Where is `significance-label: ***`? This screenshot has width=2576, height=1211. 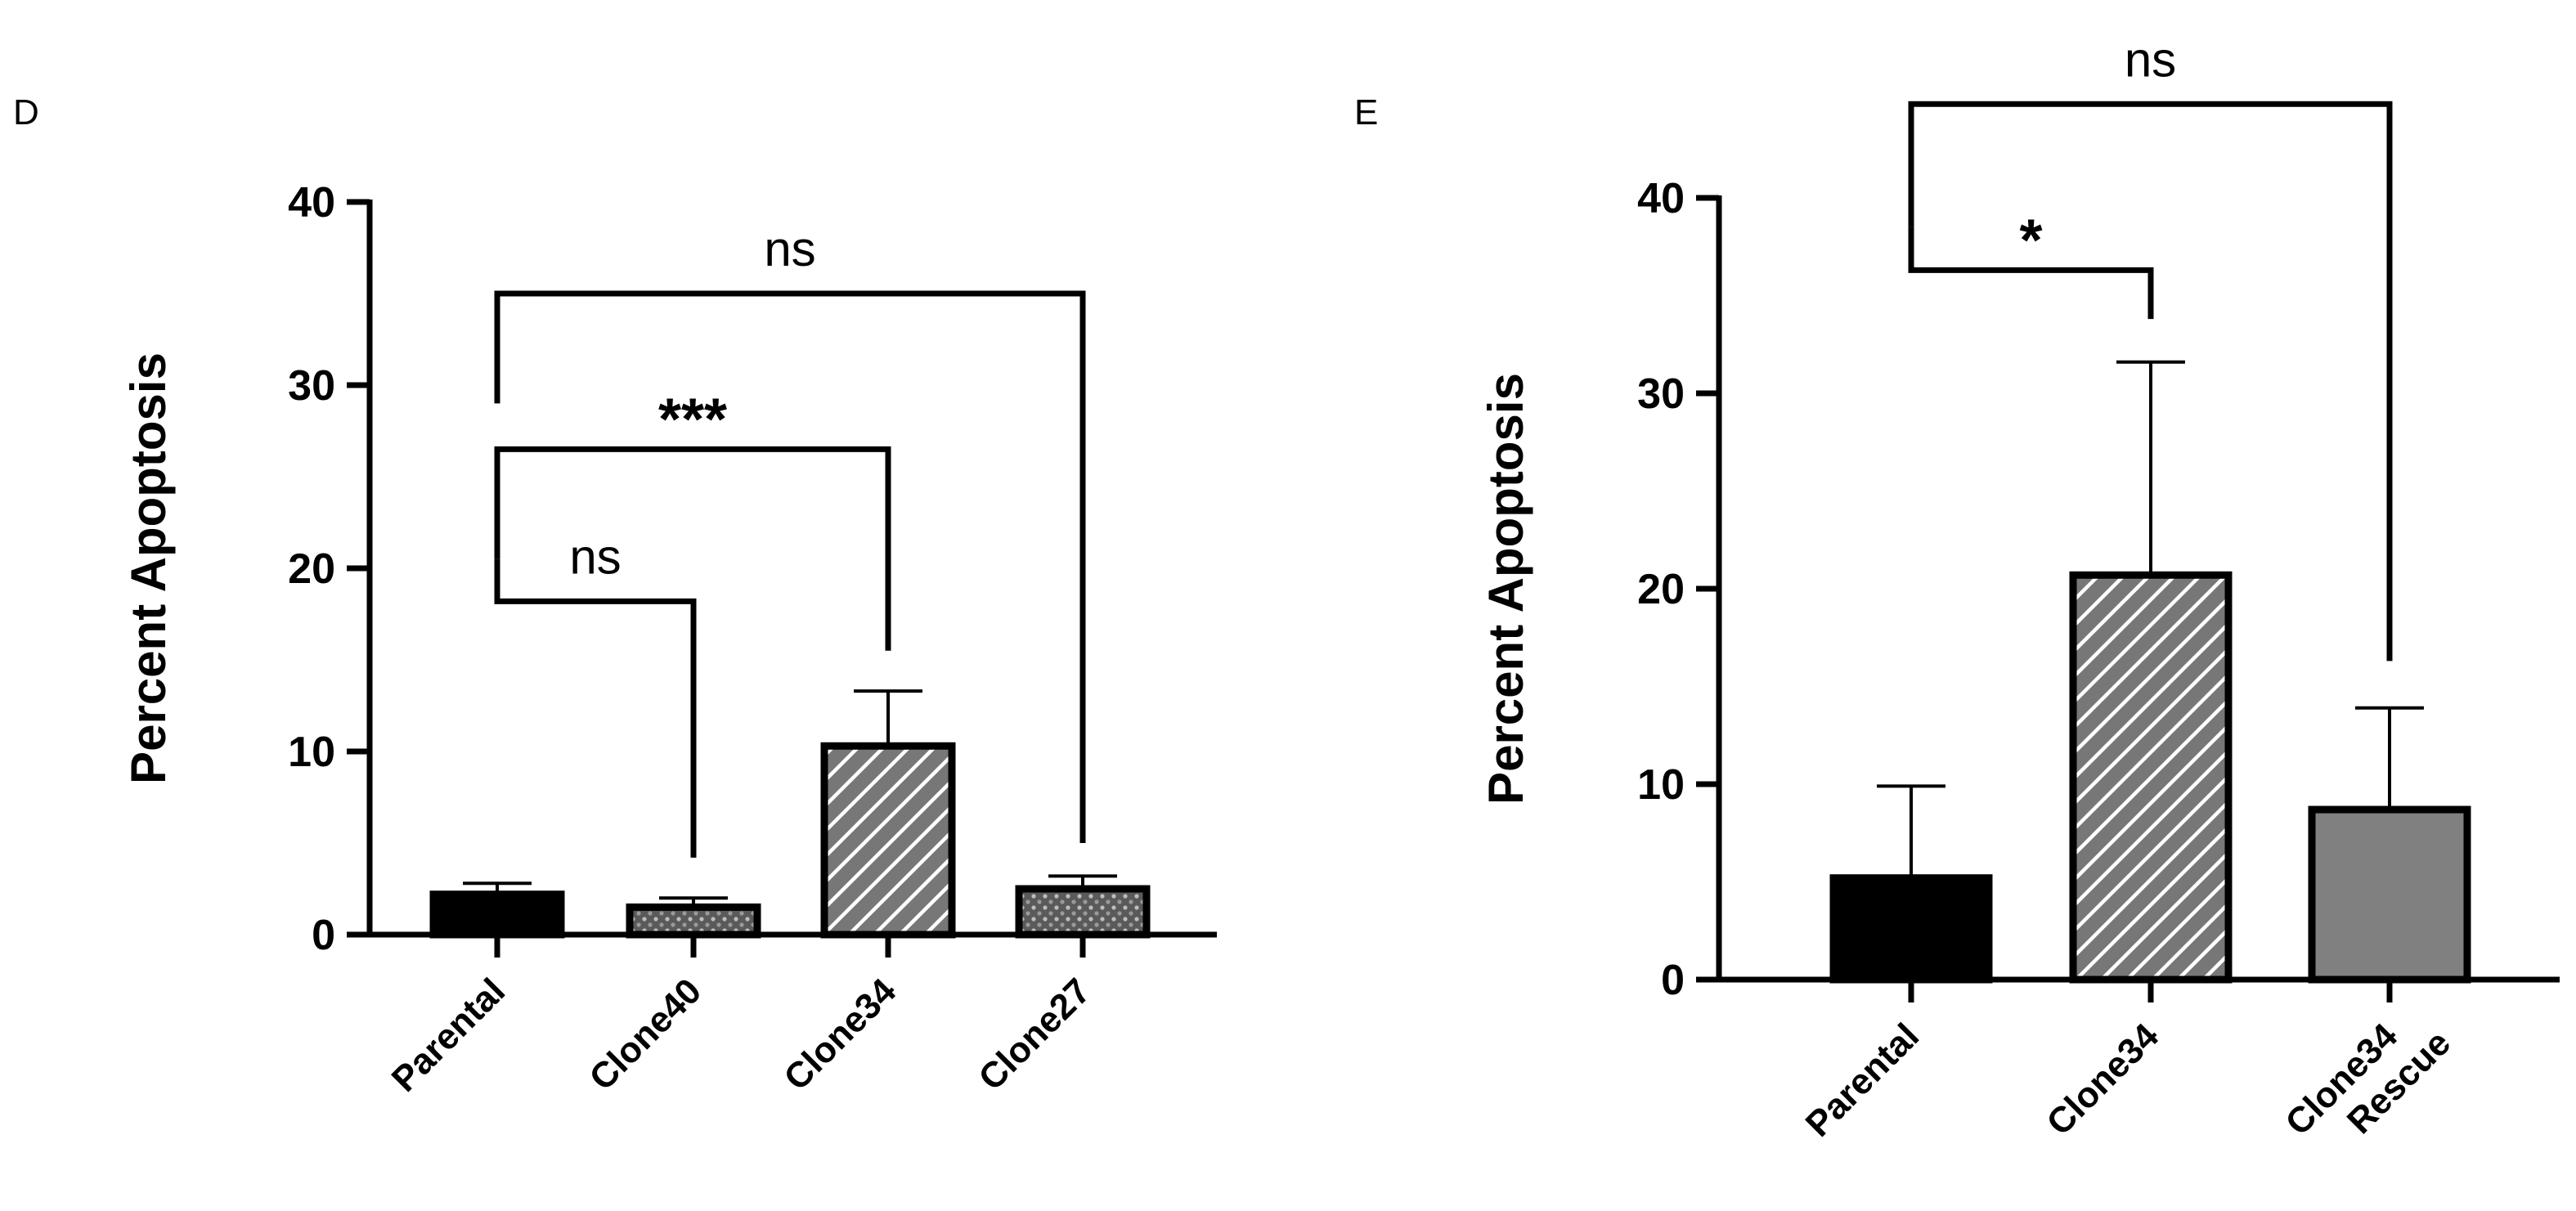 significance-label: *** is located at coordinates (692, 420).